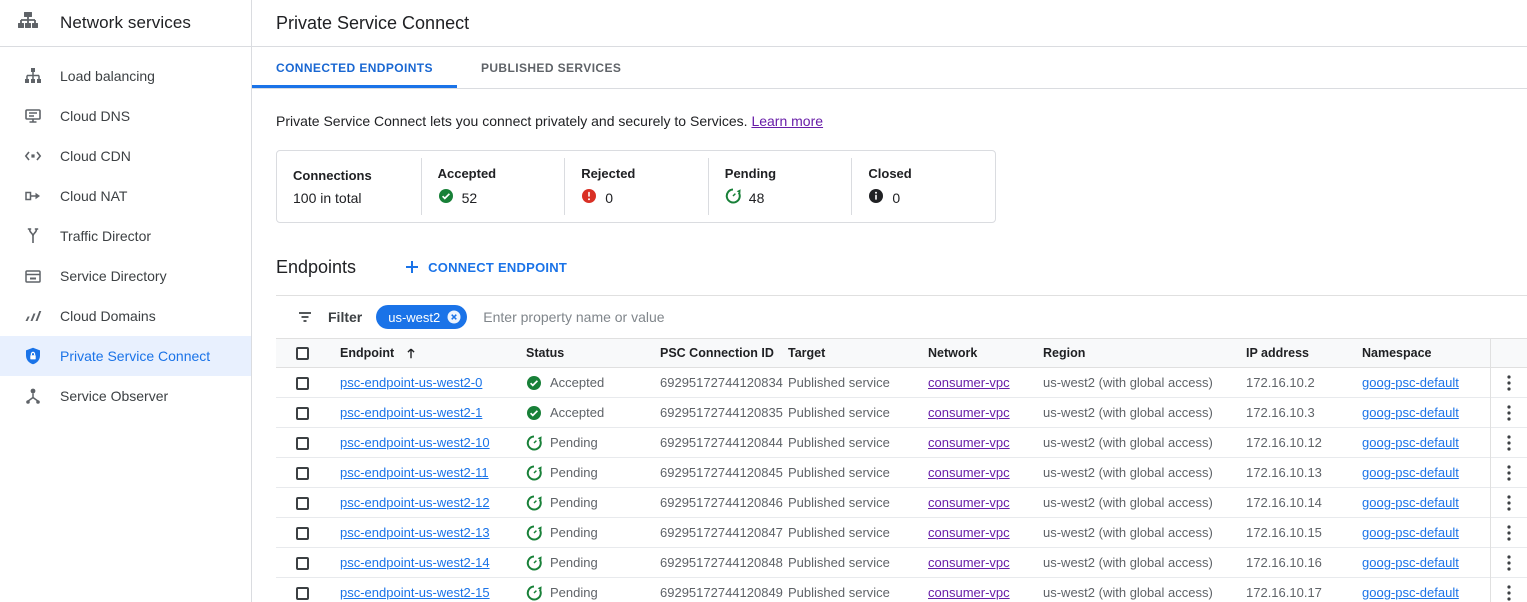 The image size is (1527, 602). What do you see at coordinates (1284, 442) in the screenshot?
I see `ip-address: 172.16.10.12` at bounding box center [1284, 442].